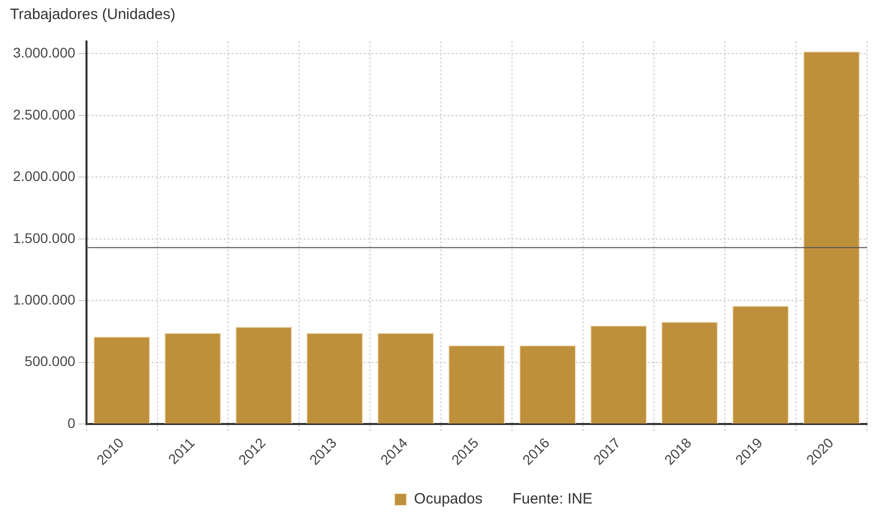 The width and height of the screenshot is (877, 517). I want to click on y-tick-label: 3.000.000, so click(44, 52).